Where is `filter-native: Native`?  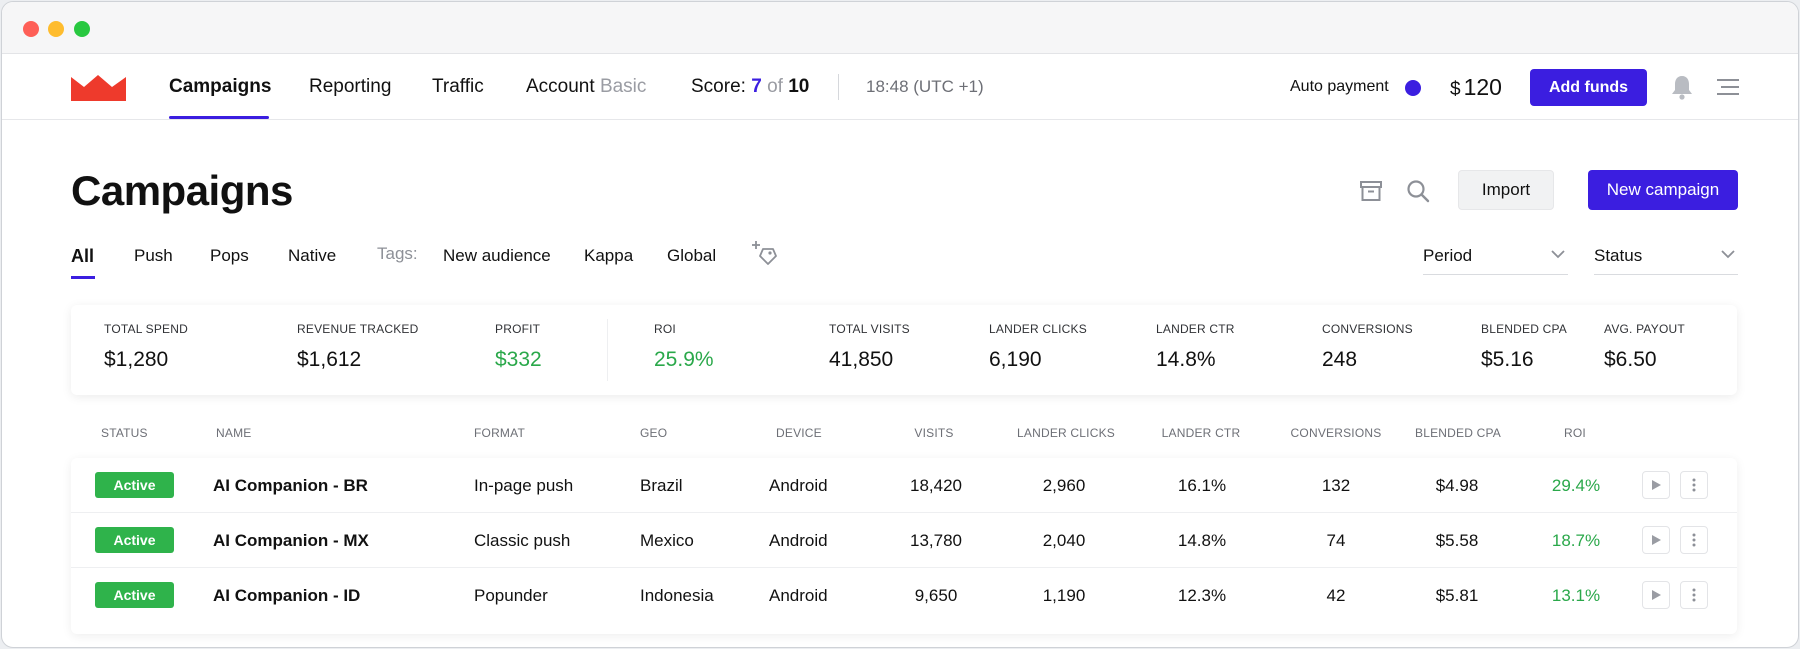
filter-native: Native is located at coordinates (312, 255).